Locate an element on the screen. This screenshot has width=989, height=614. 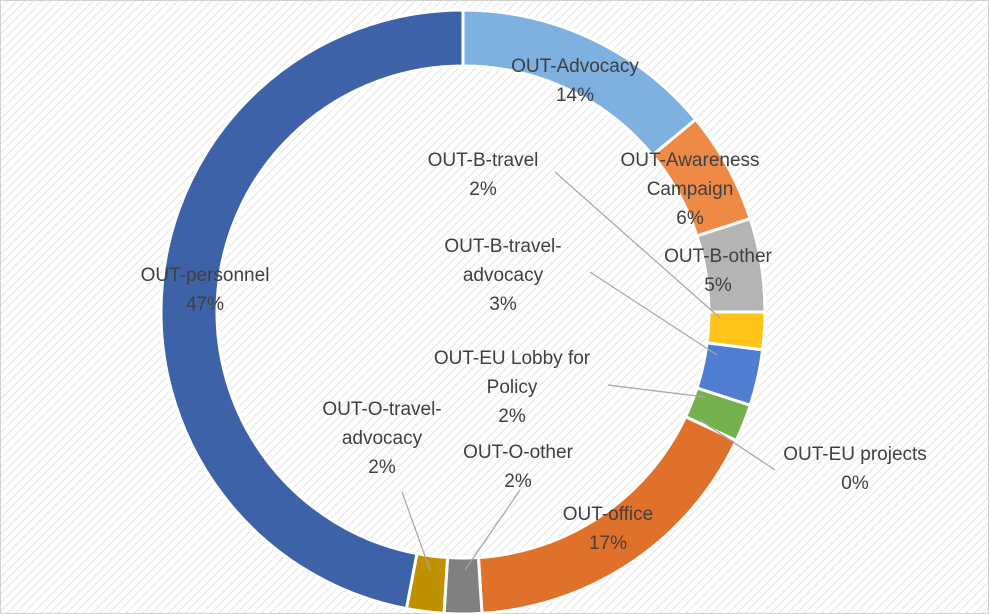
category-label: OUT-EU projects is located at coordinates (855, 454).